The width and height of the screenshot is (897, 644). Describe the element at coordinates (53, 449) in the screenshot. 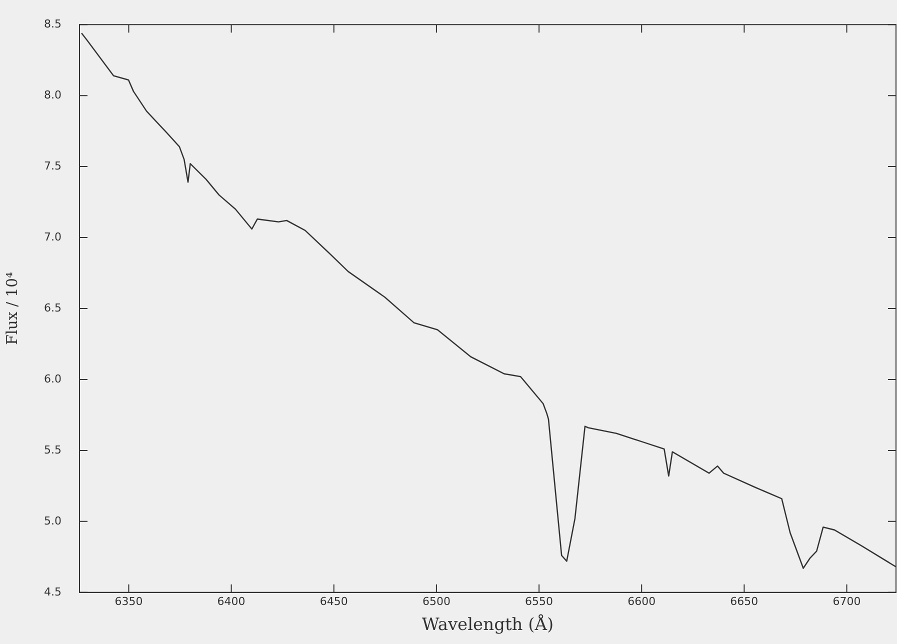

I see `y-tick-label: 5.5` at that location.